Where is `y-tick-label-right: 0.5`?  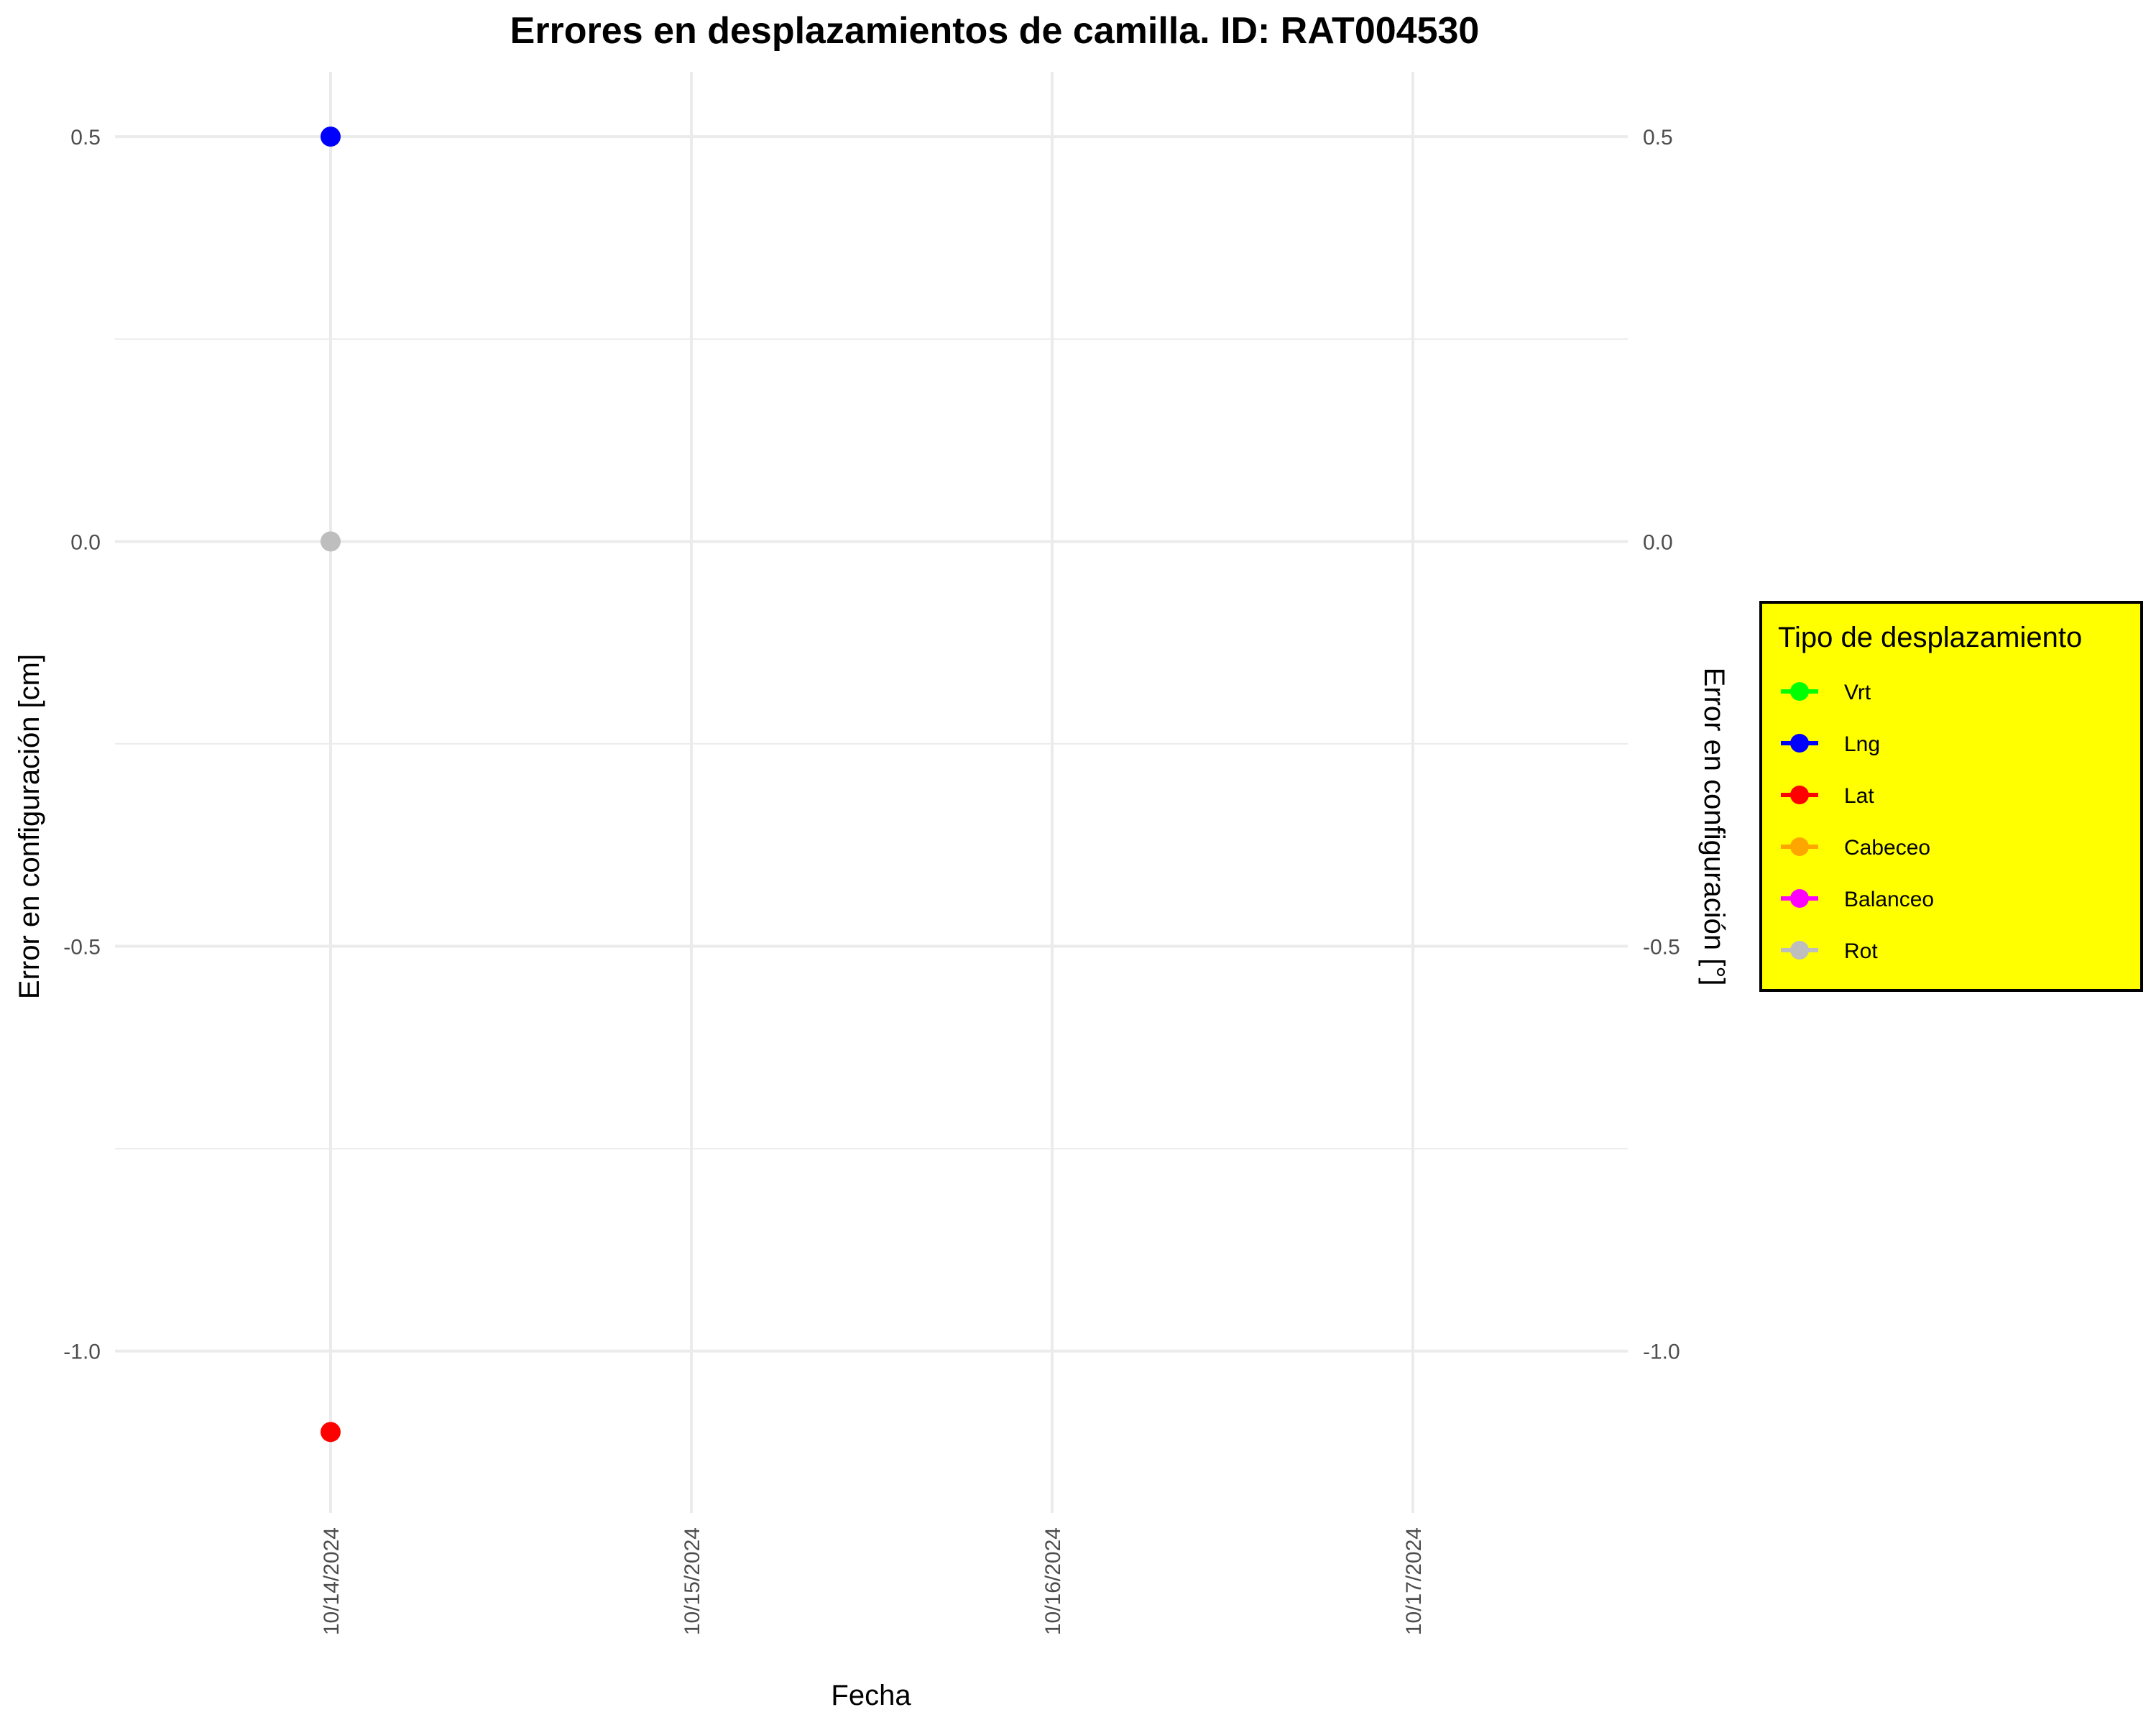
y-tick-label-right: 0.5 is located at coordinates (1658, 138).